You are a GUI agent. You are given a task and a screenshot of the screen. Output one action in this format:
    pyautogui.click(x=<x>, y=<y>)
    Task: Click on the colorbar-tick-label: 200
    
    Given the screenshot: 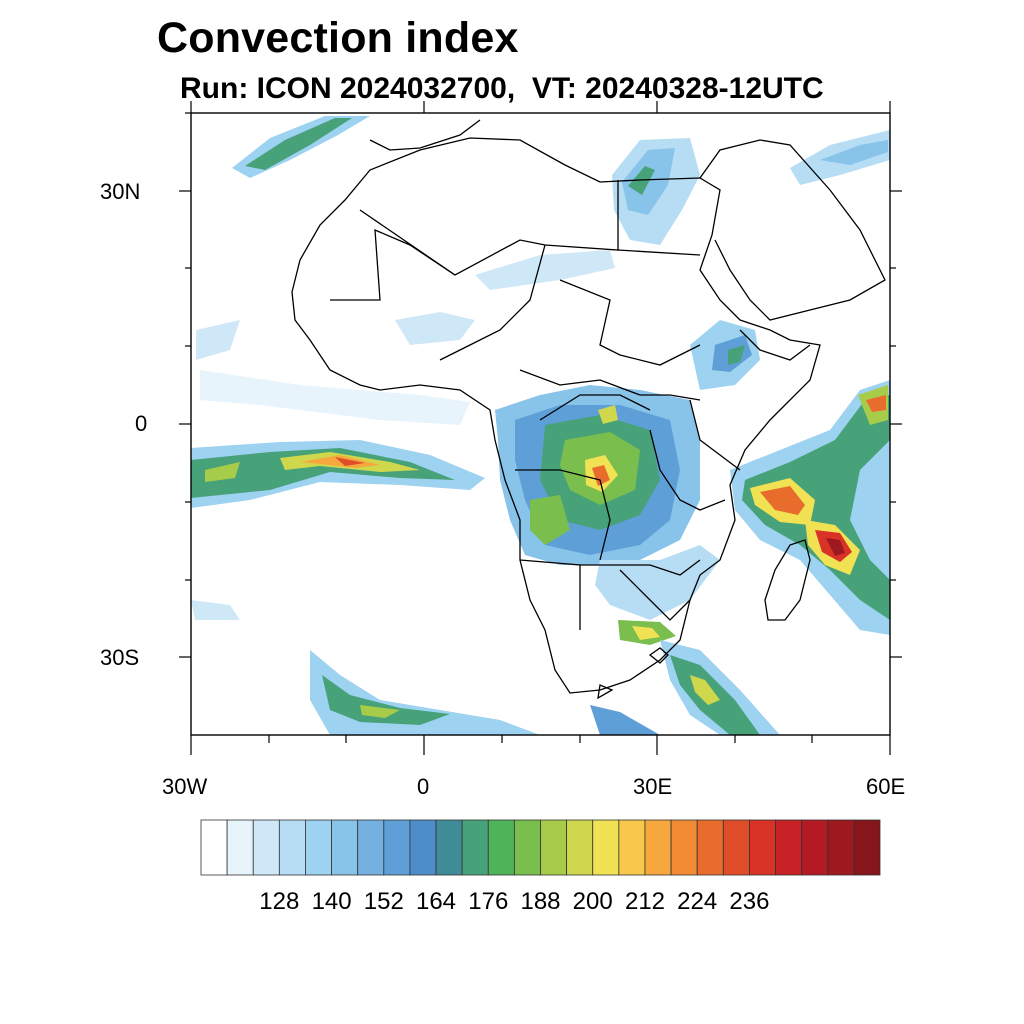 What is the action you would take?
    pyautogui.click(x=592, y=901)
    